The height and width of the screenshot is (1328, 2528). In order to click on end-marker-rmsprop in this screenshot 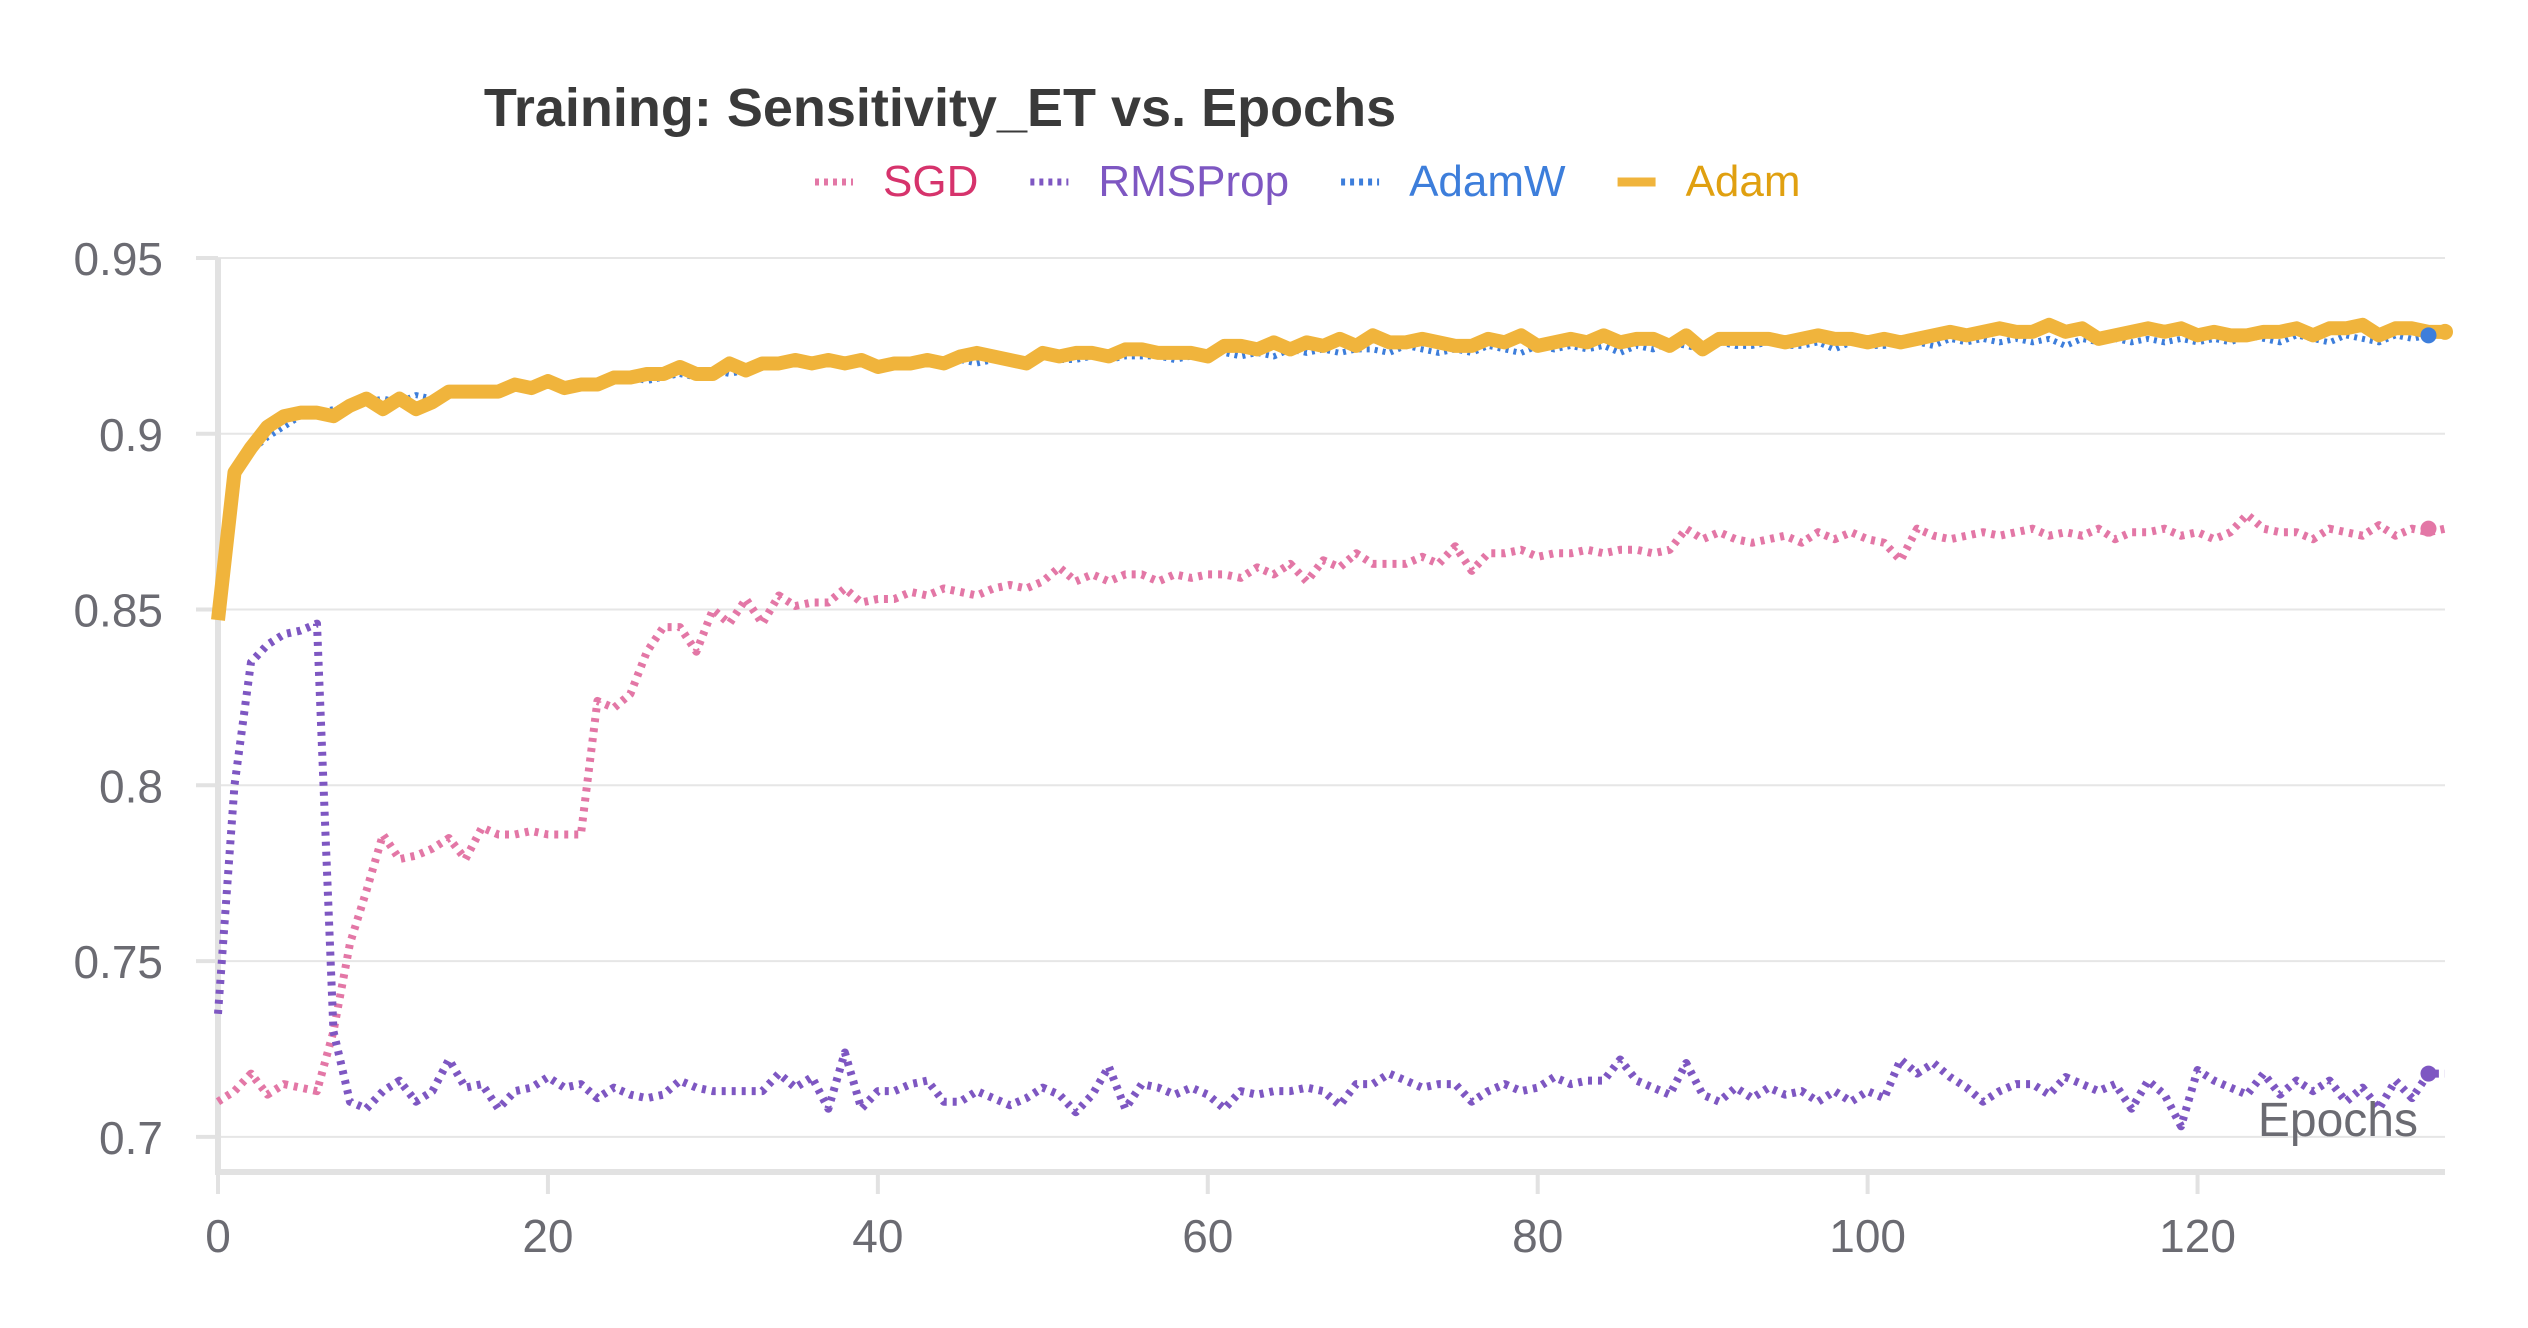, I will do `click(2428, 1073)`.